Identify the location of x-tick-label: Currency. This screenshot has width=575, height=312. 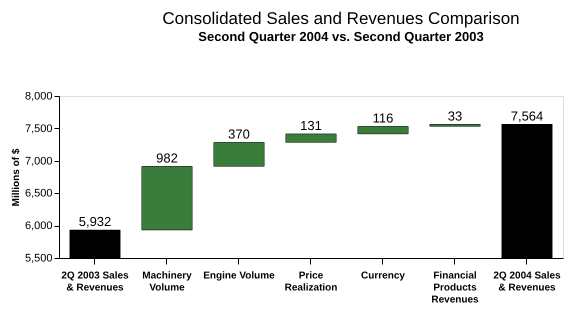
(383, 276).